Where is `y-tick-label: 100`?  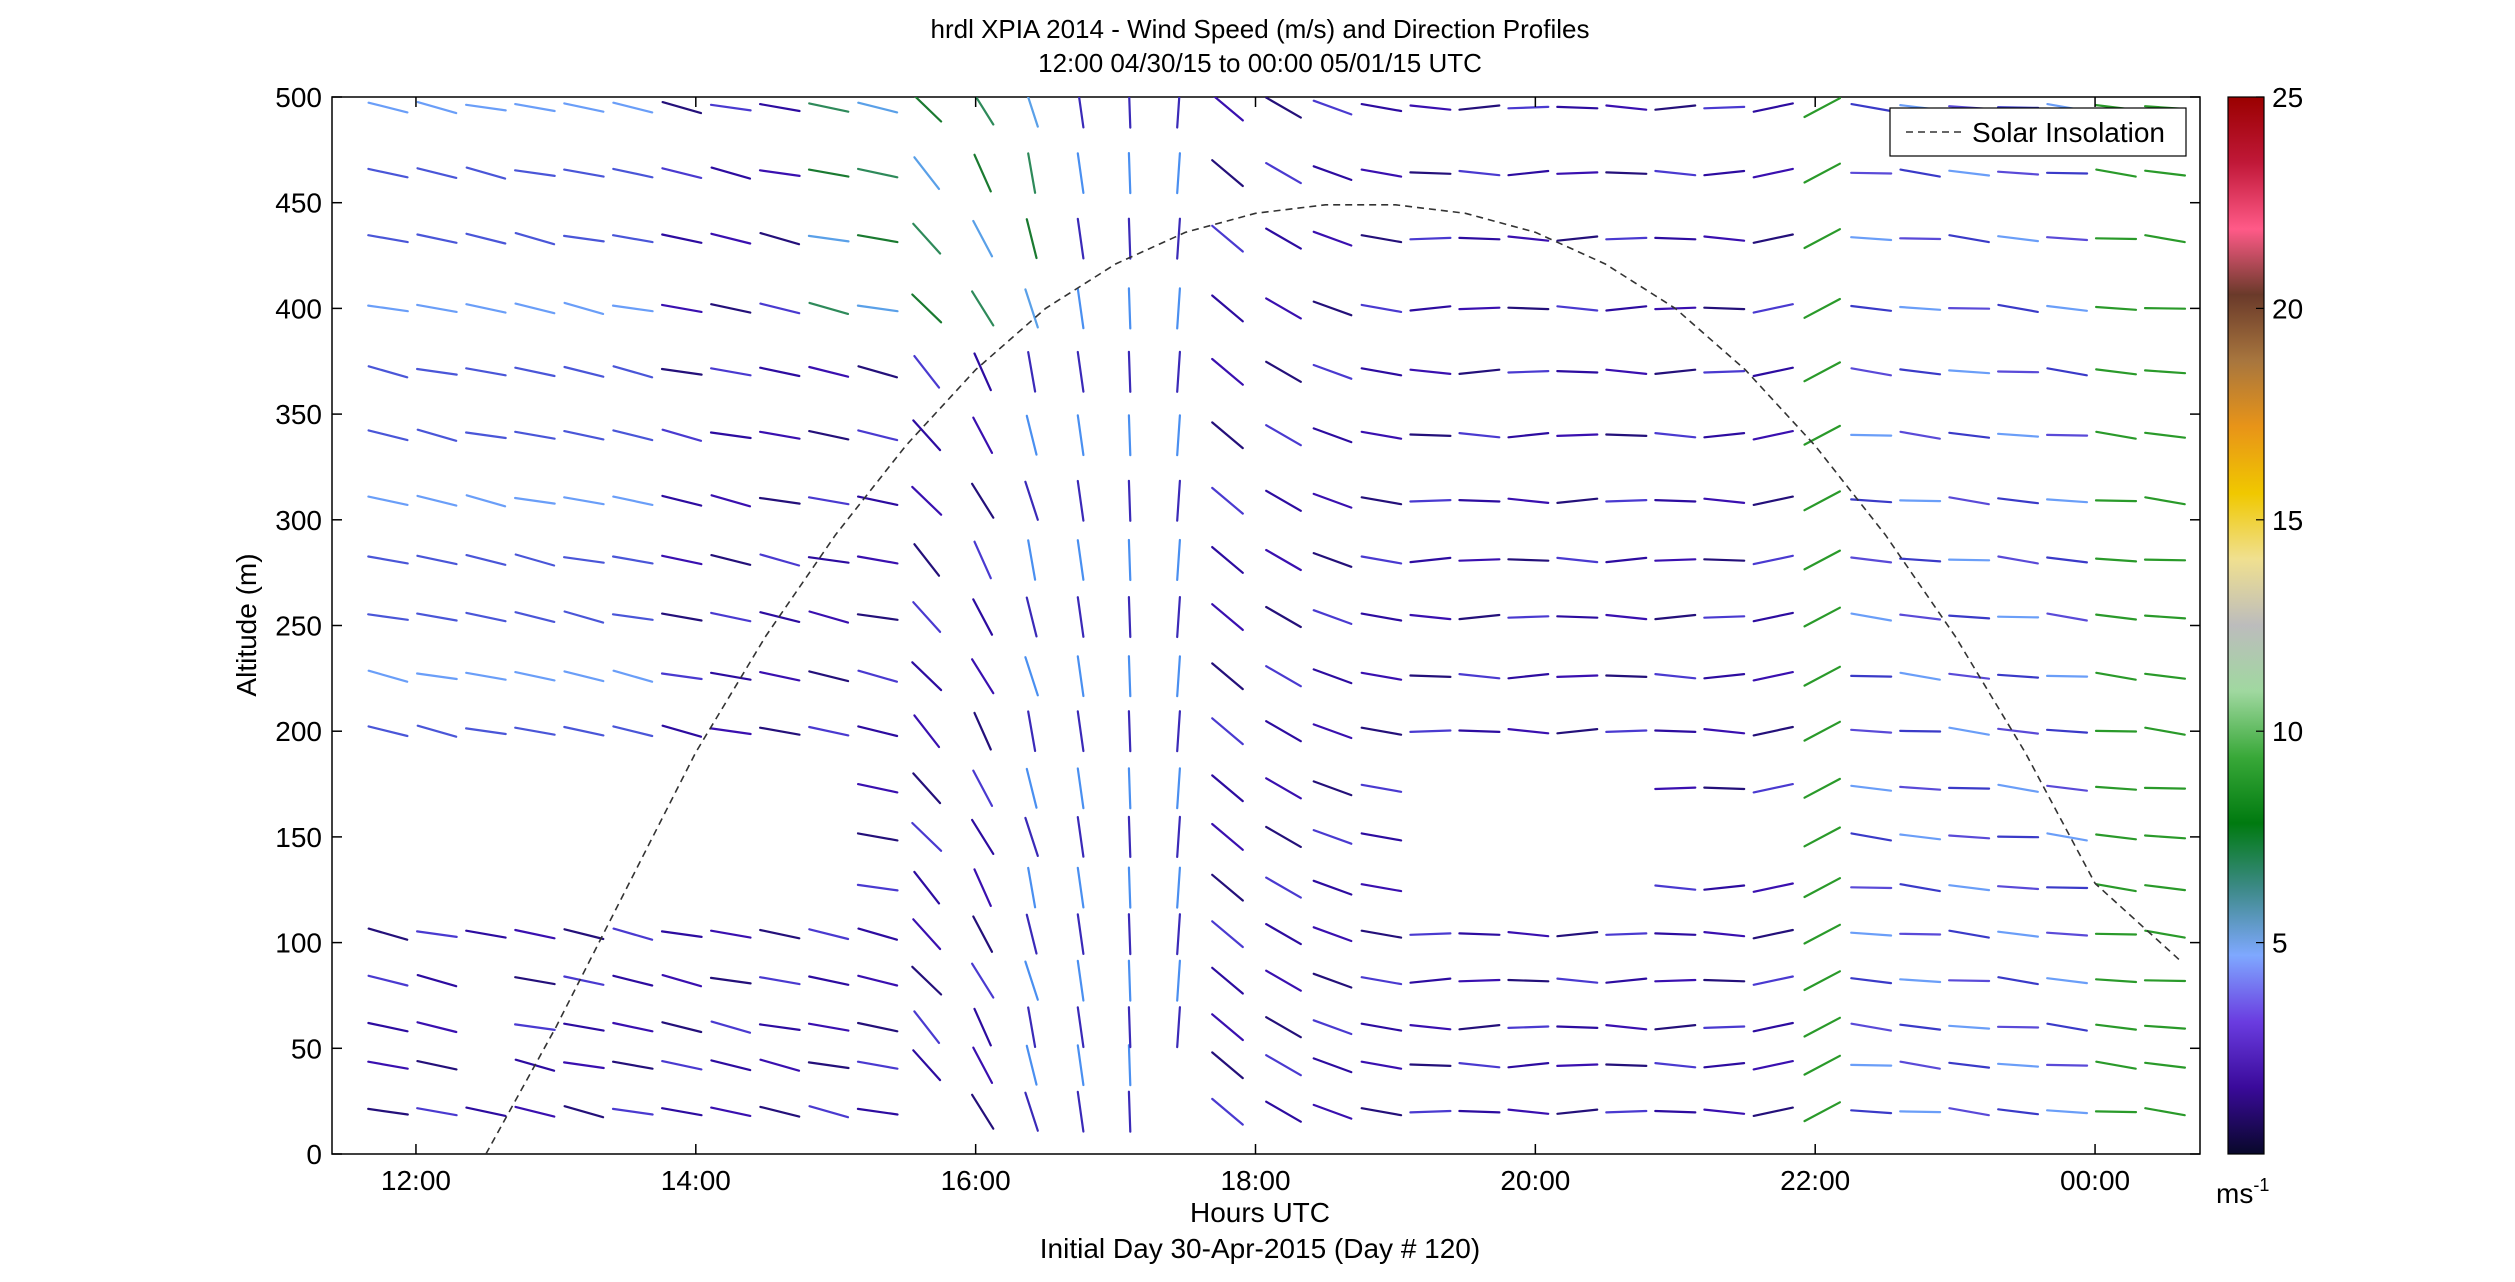
y-tick-label: 100 is located at coordinates (298, 943).